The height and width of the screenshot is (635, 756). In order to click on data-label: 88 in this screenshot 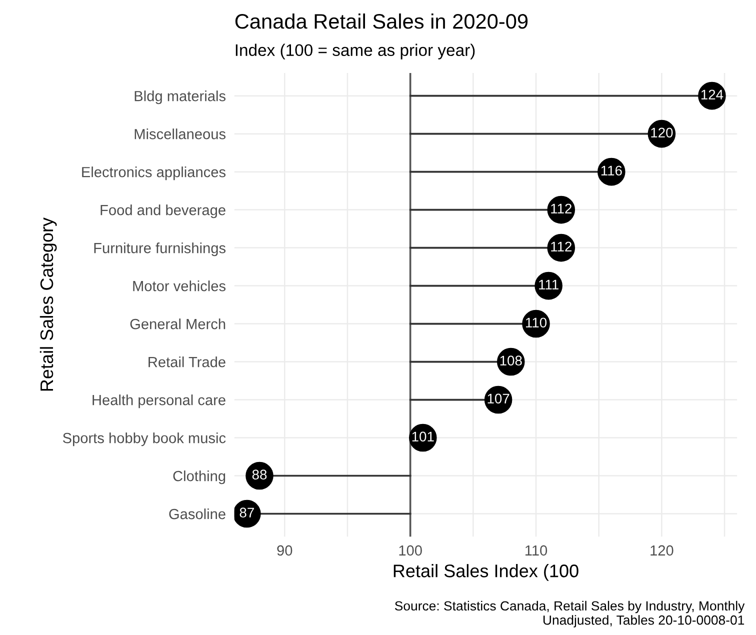, I will do `click(259, 475)`.